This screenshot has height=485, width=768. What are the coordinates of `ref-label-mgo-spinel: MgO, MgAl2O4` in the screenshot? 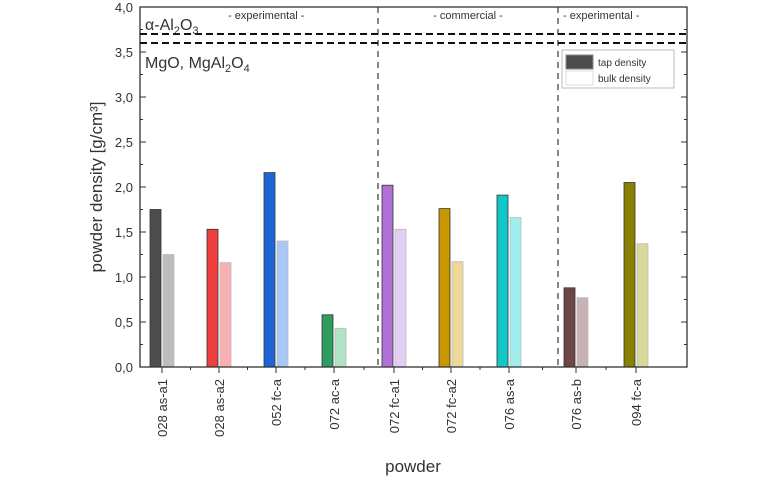 It's located at (197, 65).